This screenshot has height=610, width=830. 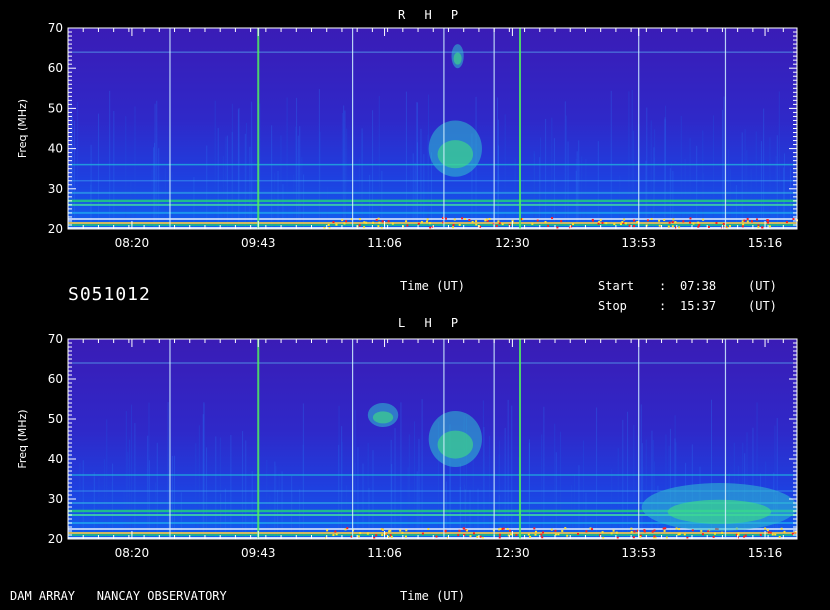 What do you see at coordinates (109, 294) in the screenshot?
I see `date-code: S051012` at bounding box center [109, 294].